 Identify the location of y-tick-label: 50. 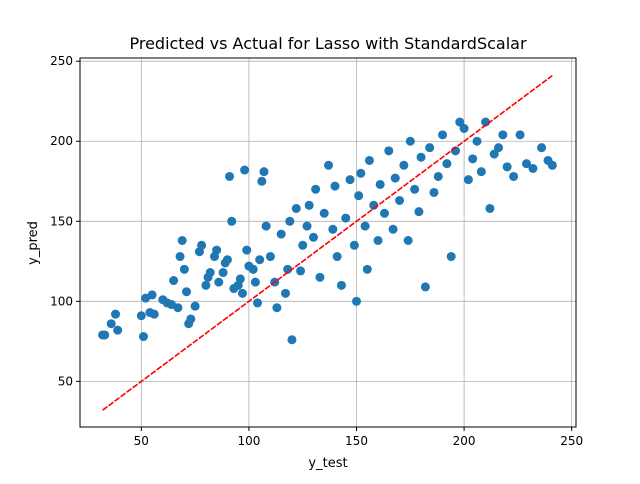
(65, 381).